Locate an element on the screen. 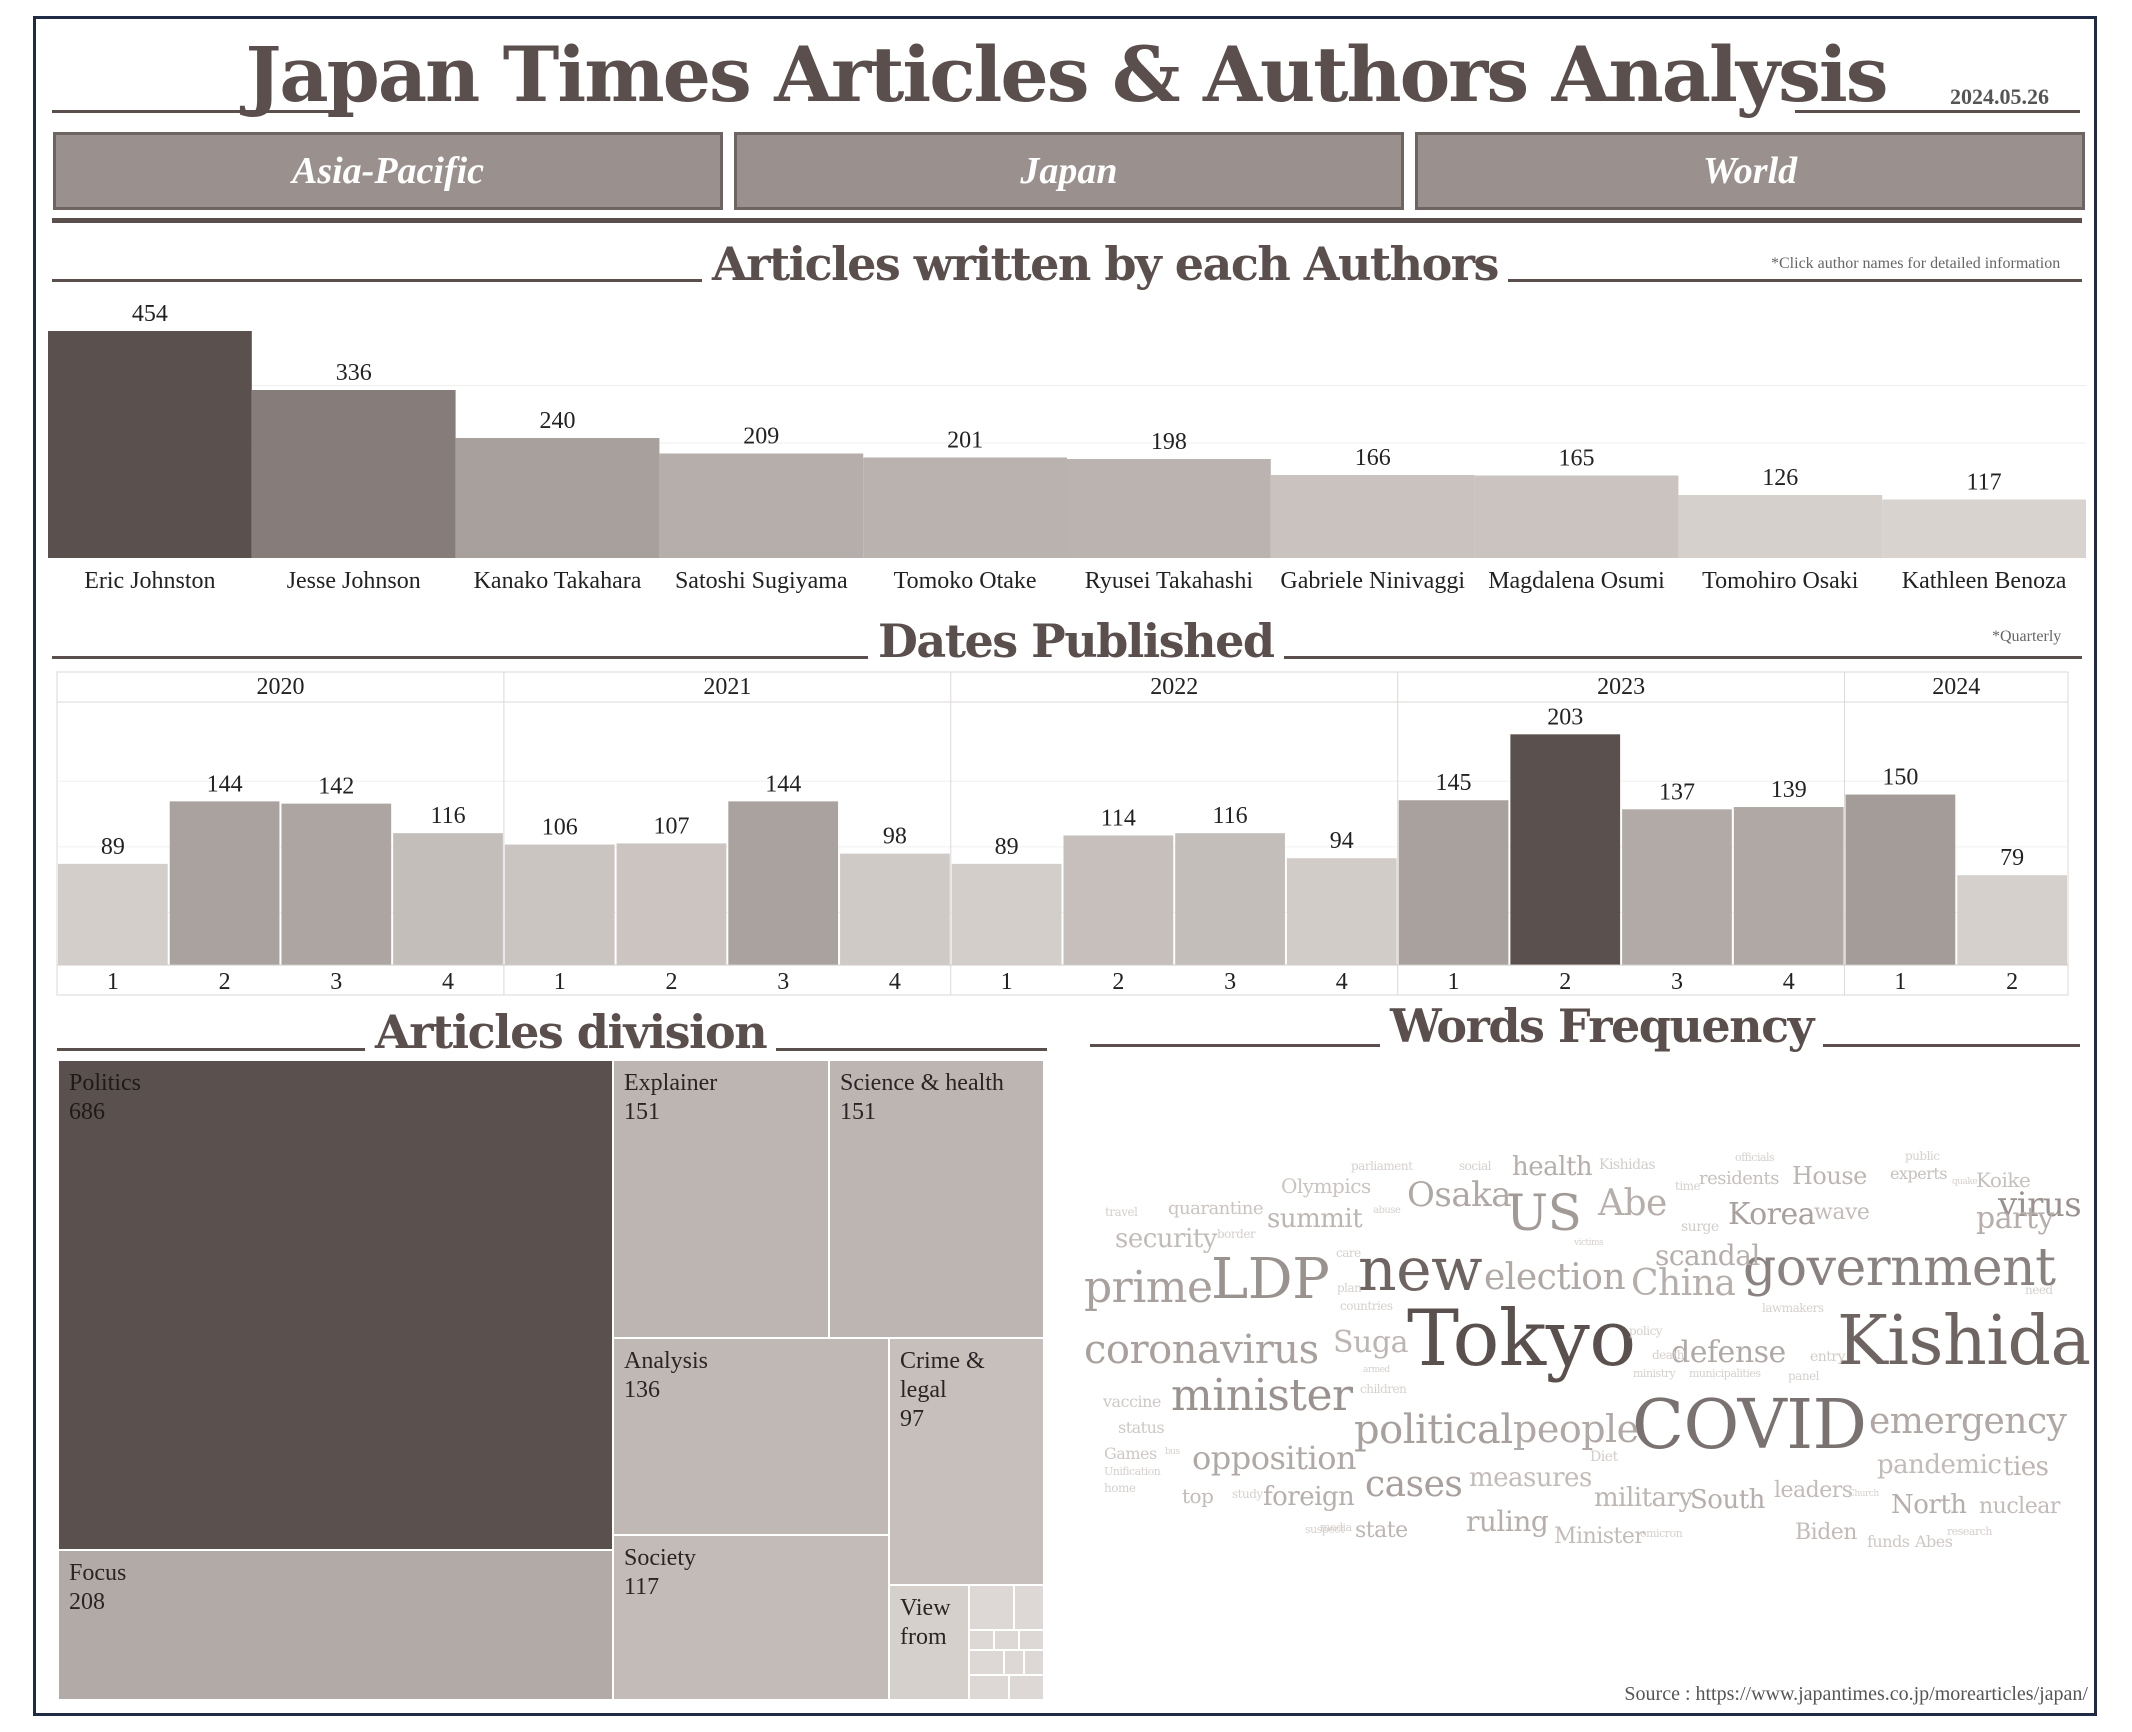 This screenshot has width=2132, height=1732. word-cloud-term: political is located at coordinates (1433, 1430).